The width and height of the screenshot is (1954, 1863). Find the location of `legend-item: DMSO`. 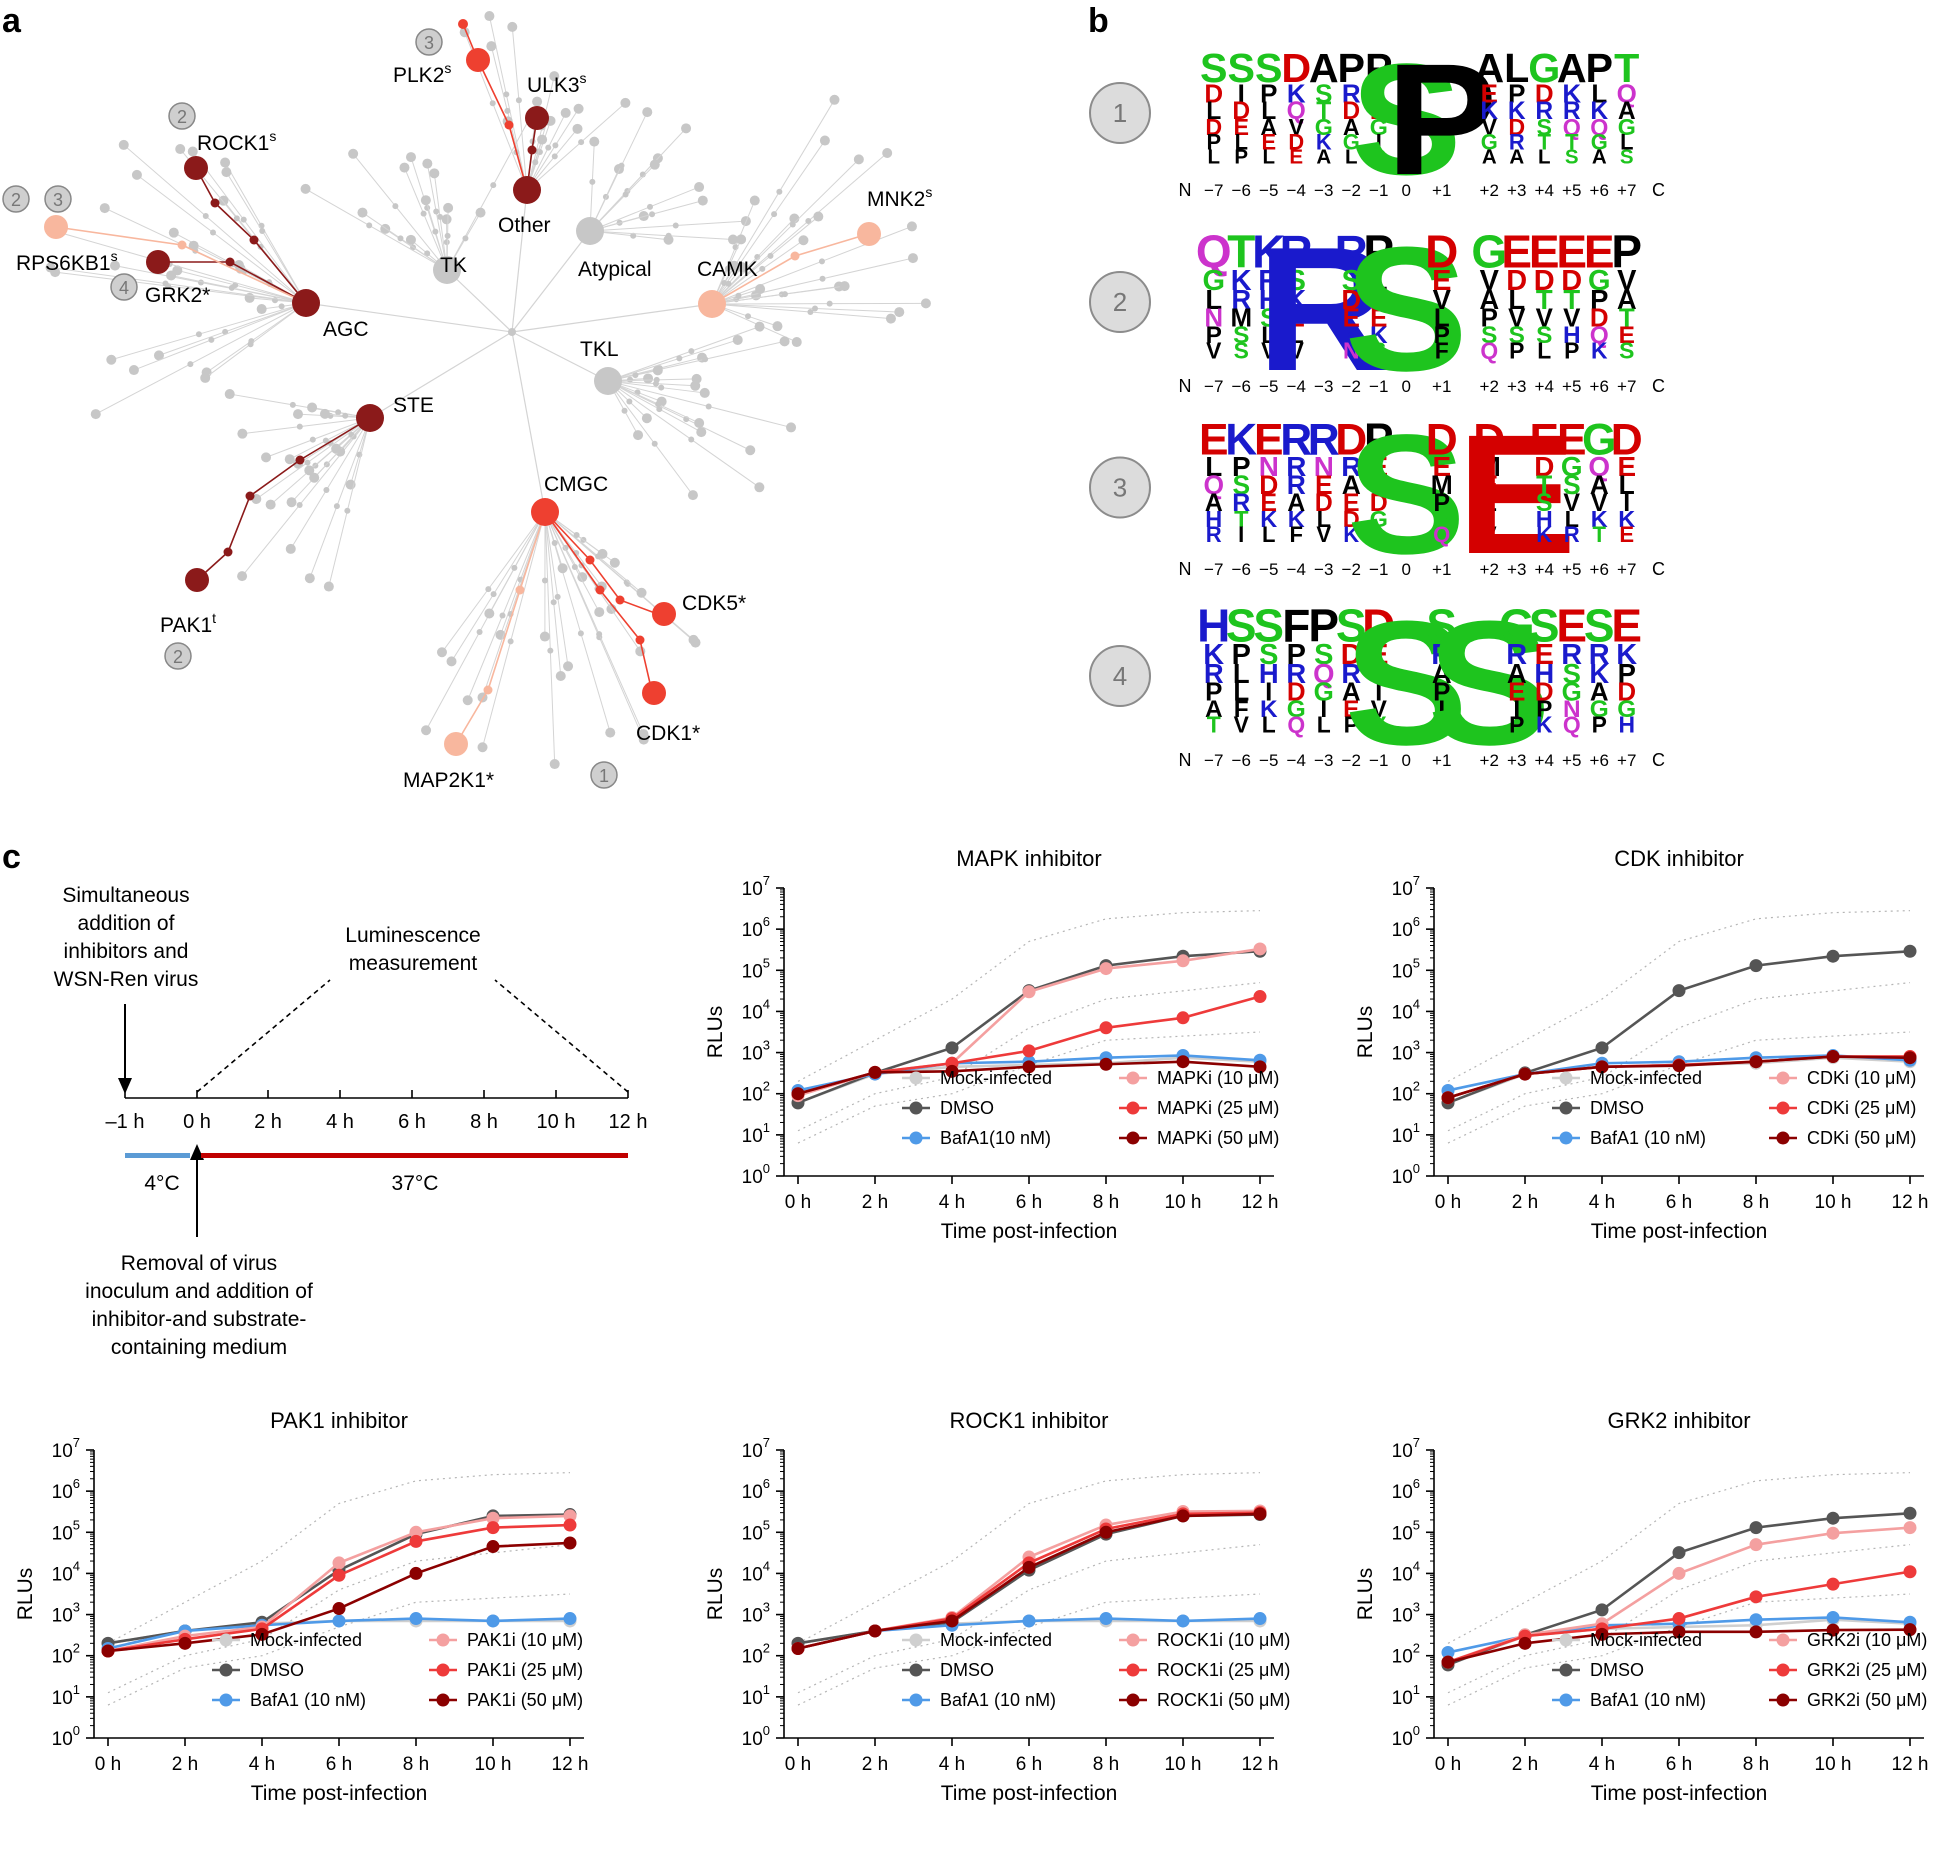

legend-item: DMSO is located at coordinates (948, 1670).